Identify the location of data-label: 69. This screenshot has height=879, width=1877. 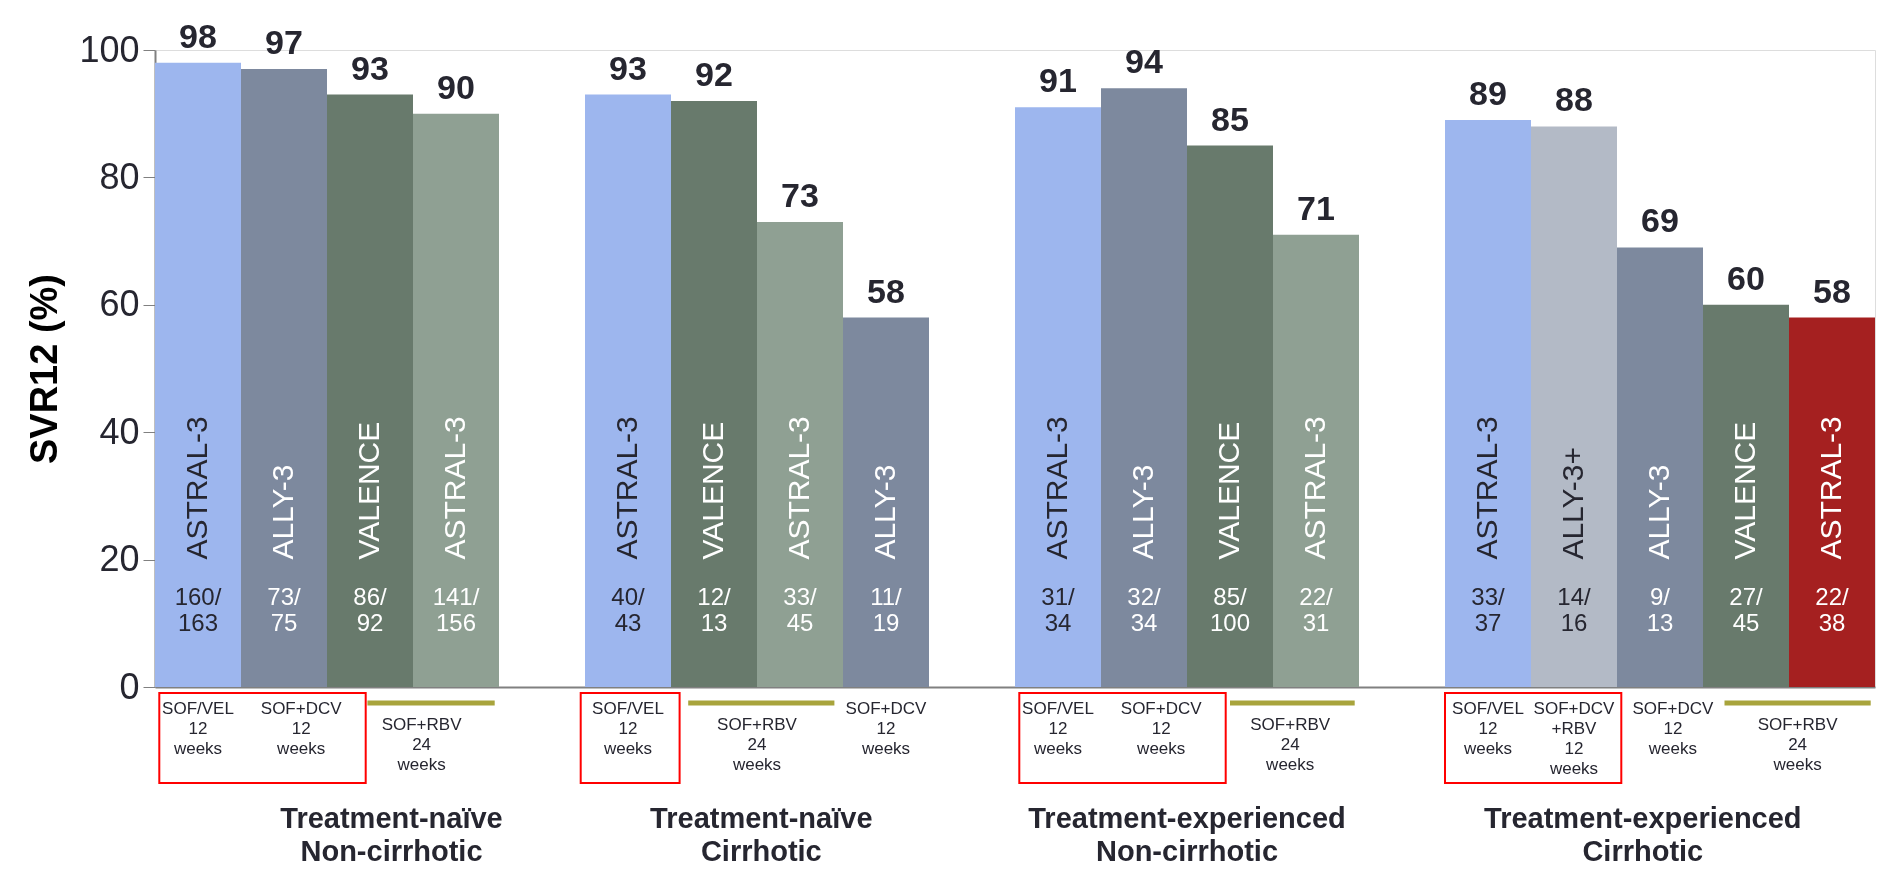
(1660, 220).